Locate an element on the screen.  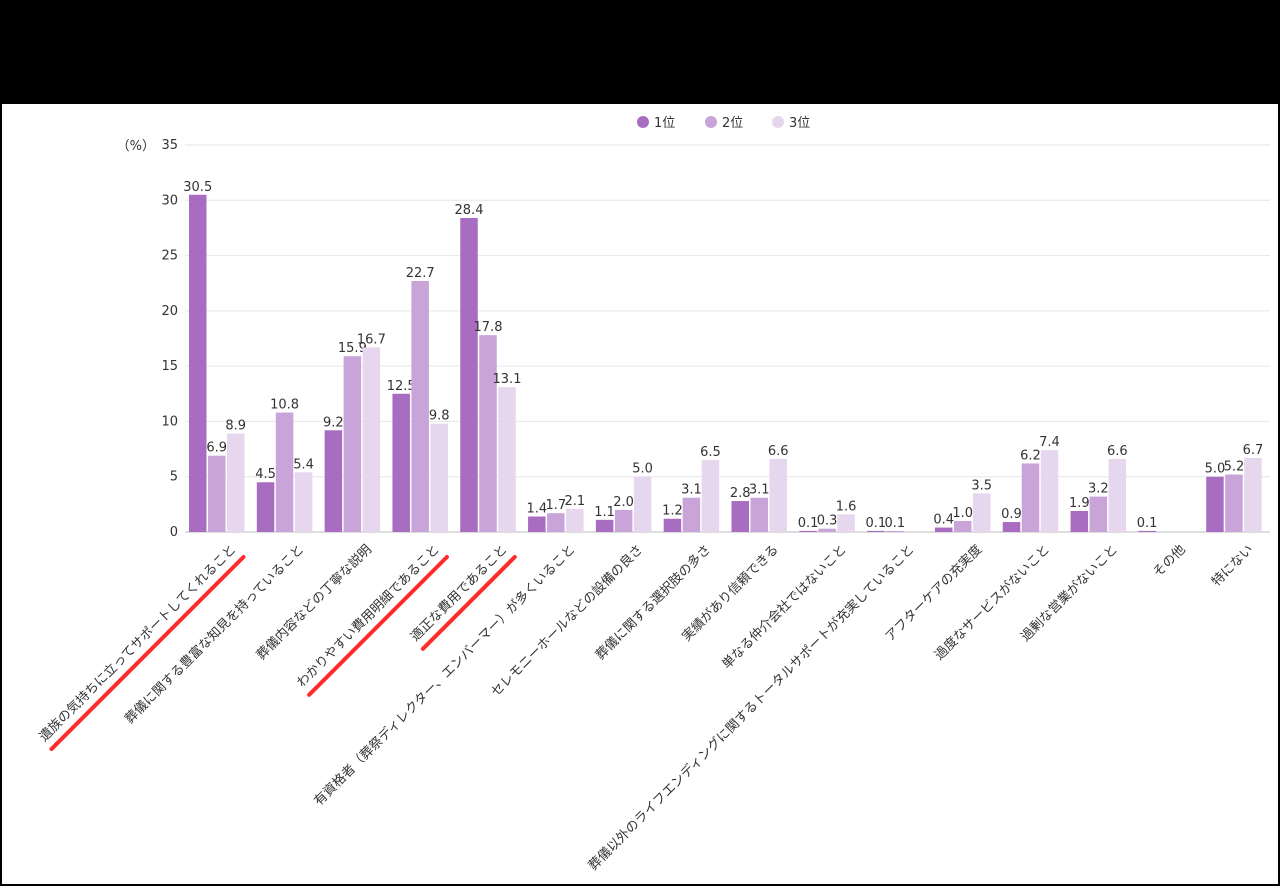
data-label: 1.9 is located at coordinates (1079, 503).